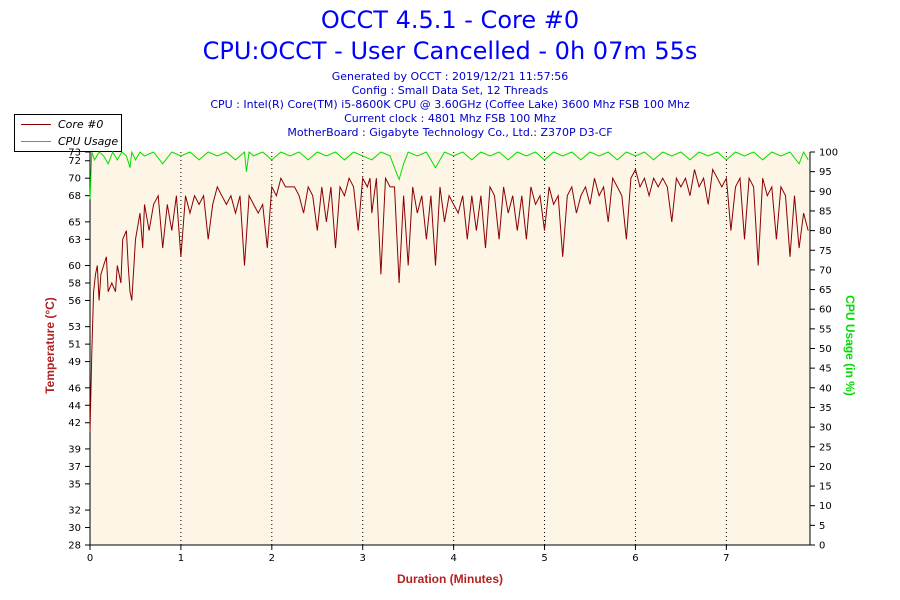 The width and height of the screenshot is (900, 600). I want to click on y-left-tick-label: 51, so click(74, 345).